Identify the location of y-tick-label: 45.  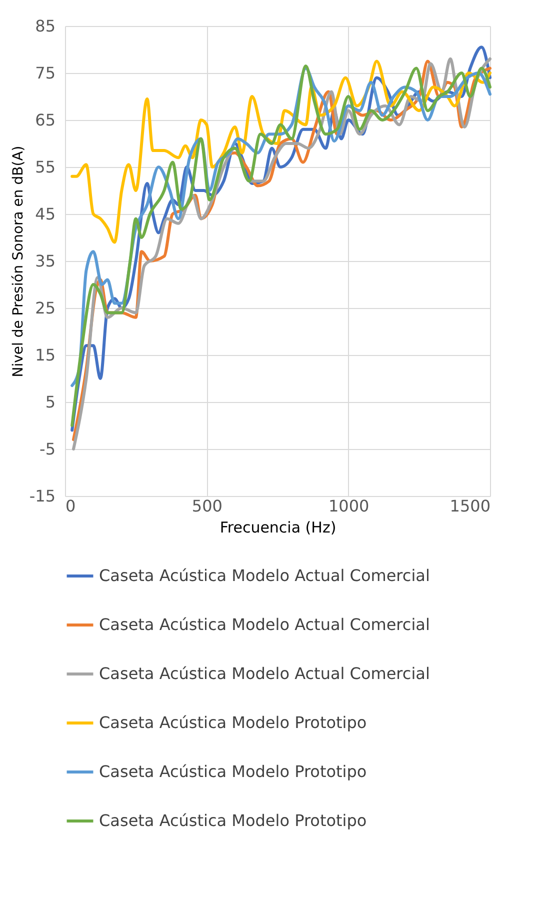
(45, 214).